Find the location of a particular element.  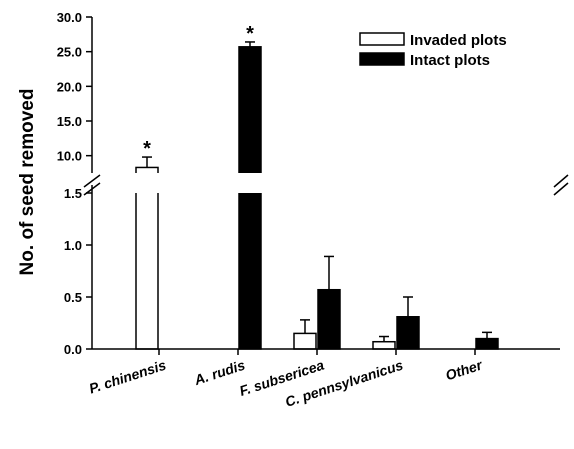

legend: Invaded plots Intact plots is located at coordinates (433, 50).